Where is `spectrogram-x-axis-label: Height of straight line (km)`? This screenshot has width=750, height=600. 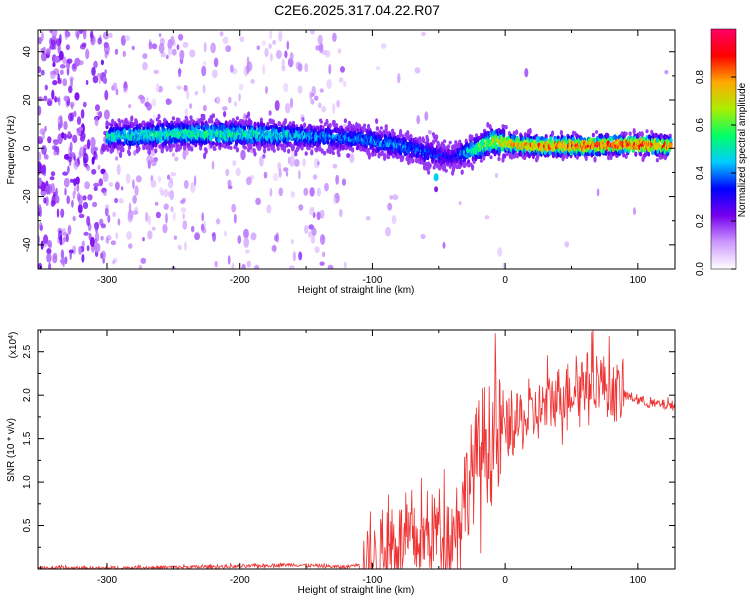
spectrogram-x-axis-label: Height of straight line (km) is located at coordinates (356, 290).